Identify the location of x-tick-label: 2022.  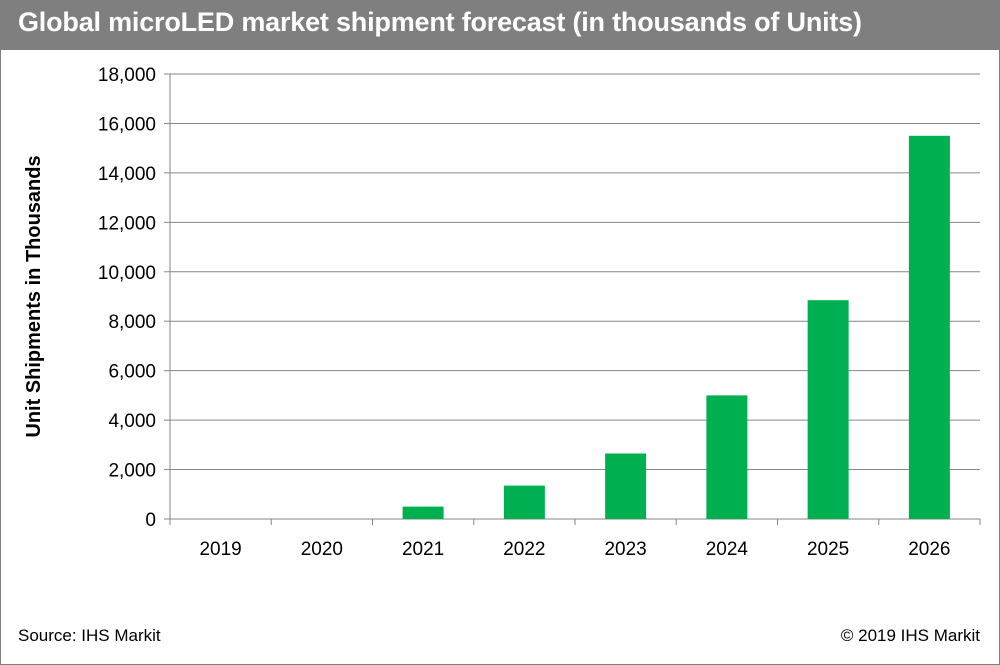
(524, 549).